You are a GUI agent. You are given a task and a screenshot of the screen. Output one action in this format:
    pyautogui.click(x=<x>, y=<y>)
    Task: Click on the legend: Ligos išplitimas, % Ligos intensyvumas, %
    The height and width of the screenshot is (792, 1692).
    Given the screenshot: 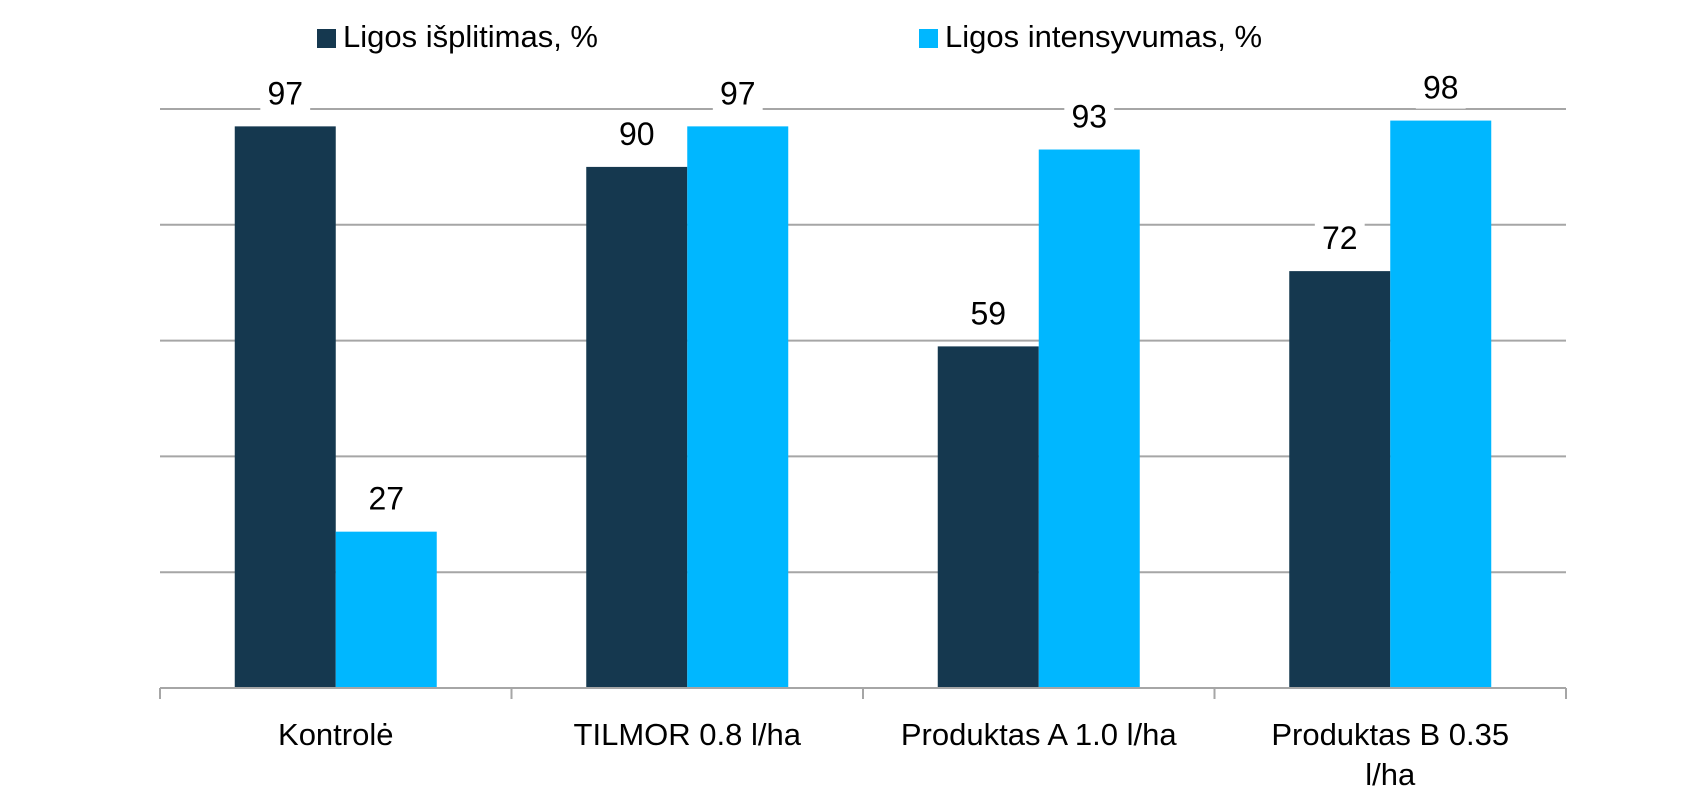 What is the action you would take?
    pyautogui.click(x=789, y=36)
    